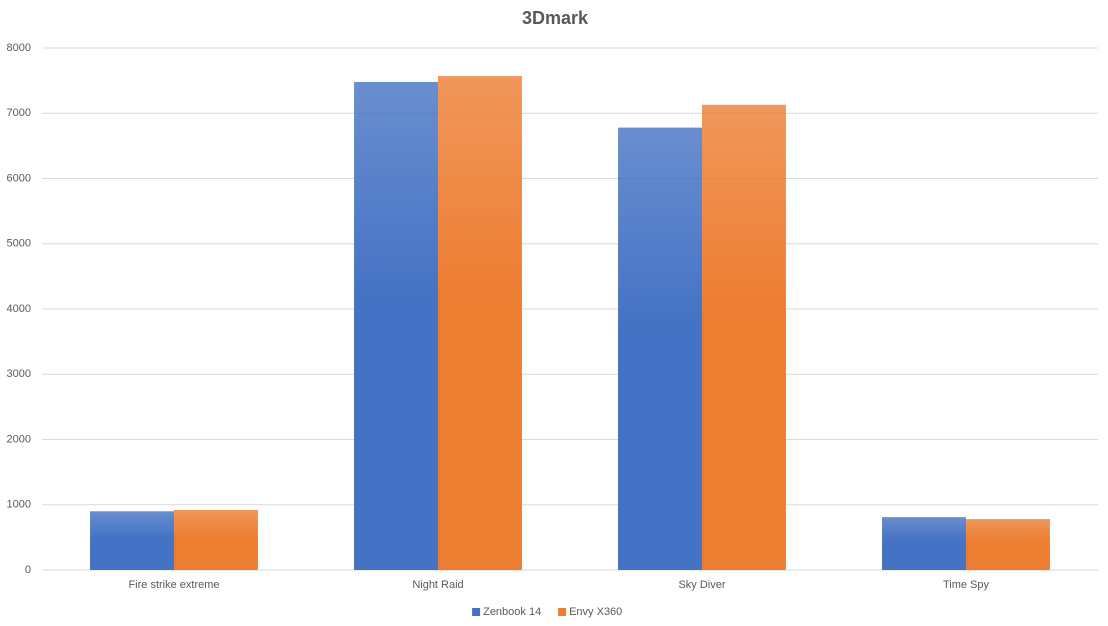 The width and height of the screenshot is (1108, 626). Describe the element at coordinates (595, 612) in the screenshot. I see `legend-label: Envy X360` at that location.